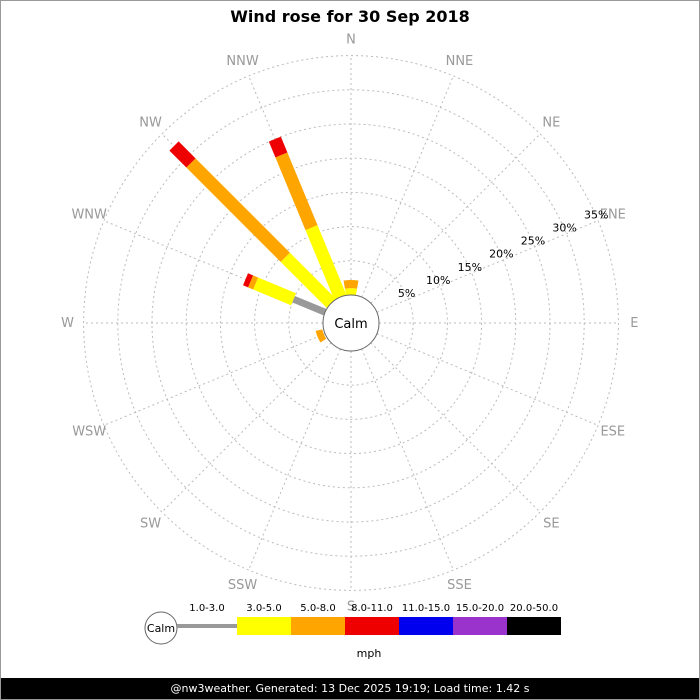 The height and width of the screenshot is (700, 700). Describe the element at coordinates (551, 523) in the screenshot. I see `direction-label: SE` at that location.